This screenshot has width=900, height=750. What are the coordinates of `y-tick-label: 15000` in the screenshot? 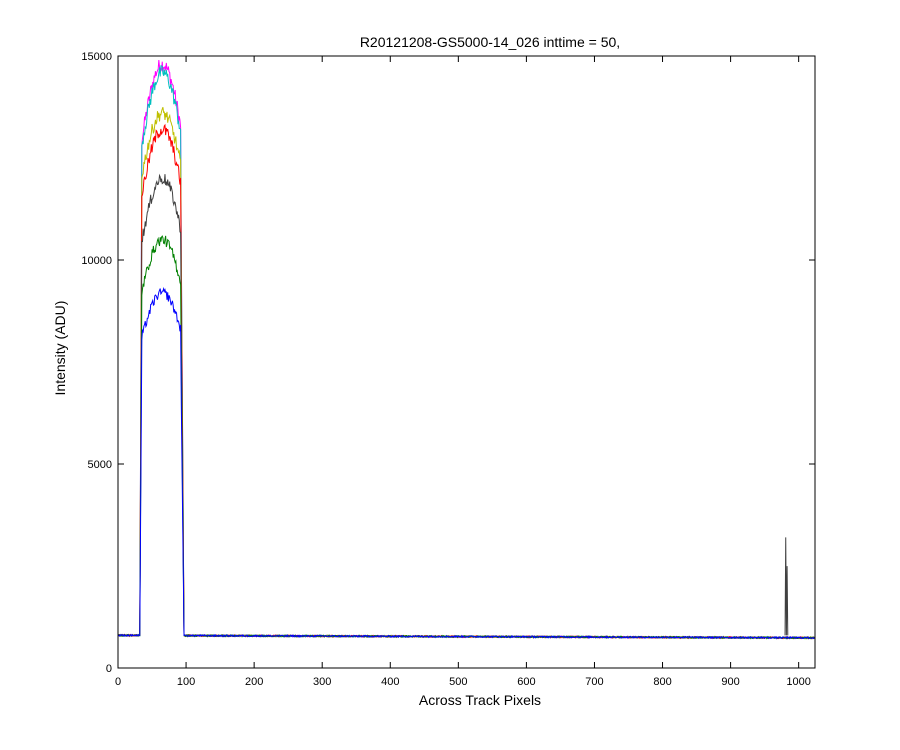 It's located at (96, 57).